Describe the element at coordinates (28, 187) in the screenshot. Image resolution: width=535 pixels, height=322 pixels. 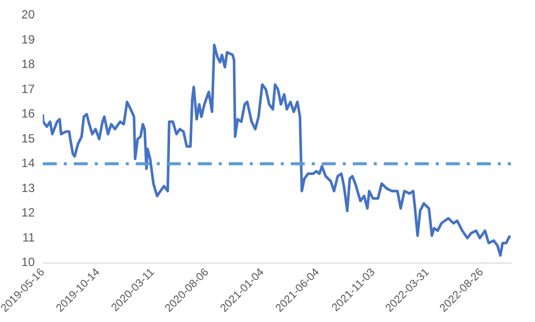
I see `y-tick-label: 13` at that location.